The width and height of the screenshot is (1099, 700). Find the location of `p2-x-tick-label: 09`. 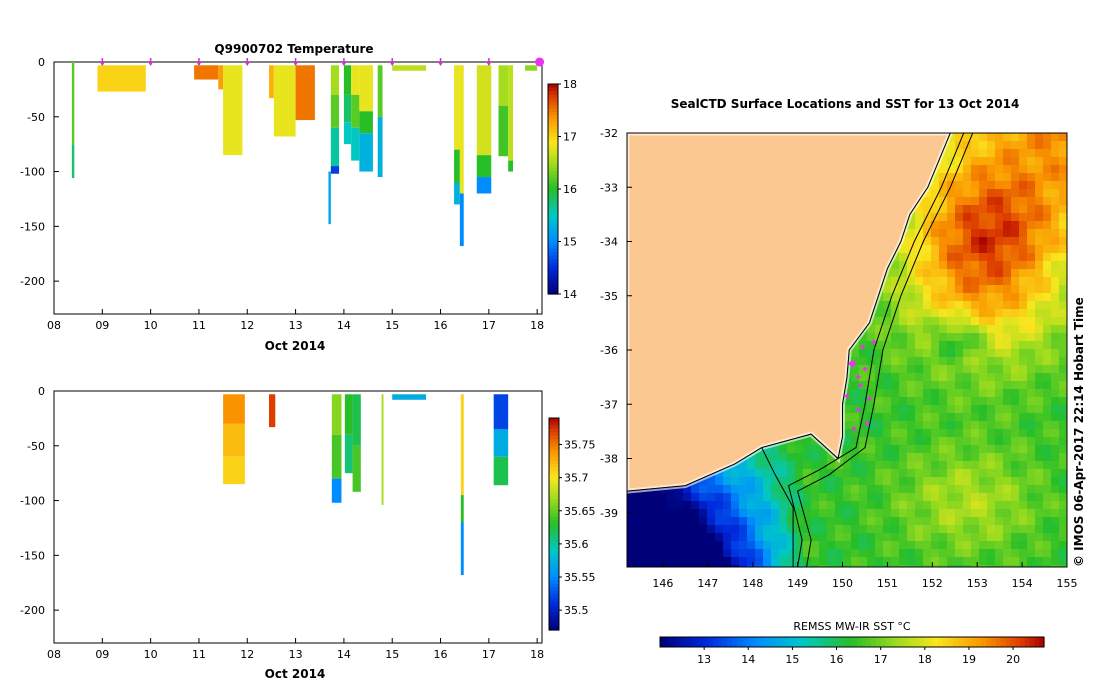

p2-x-tick-label: 09 is located at coordinates (102, 654).